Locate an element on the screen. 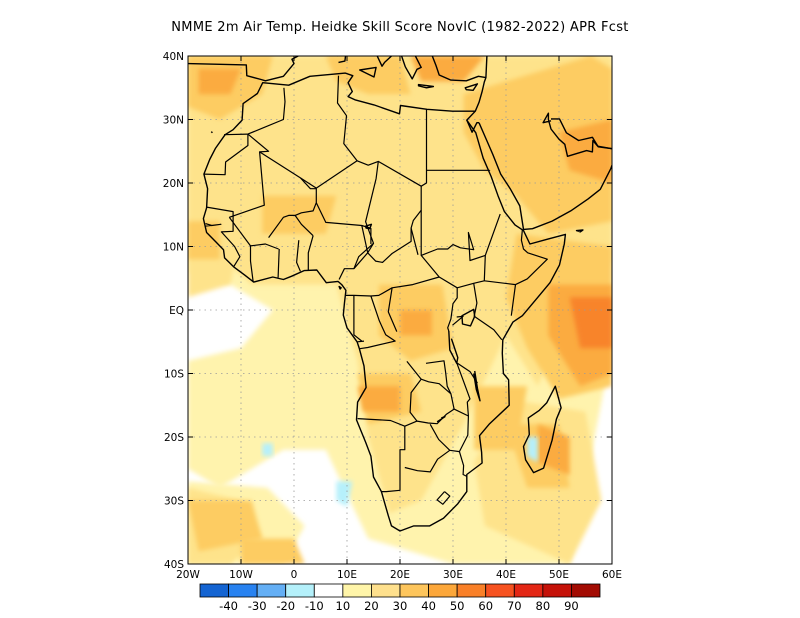  lake-victoria is located at coordinates (468, 317).